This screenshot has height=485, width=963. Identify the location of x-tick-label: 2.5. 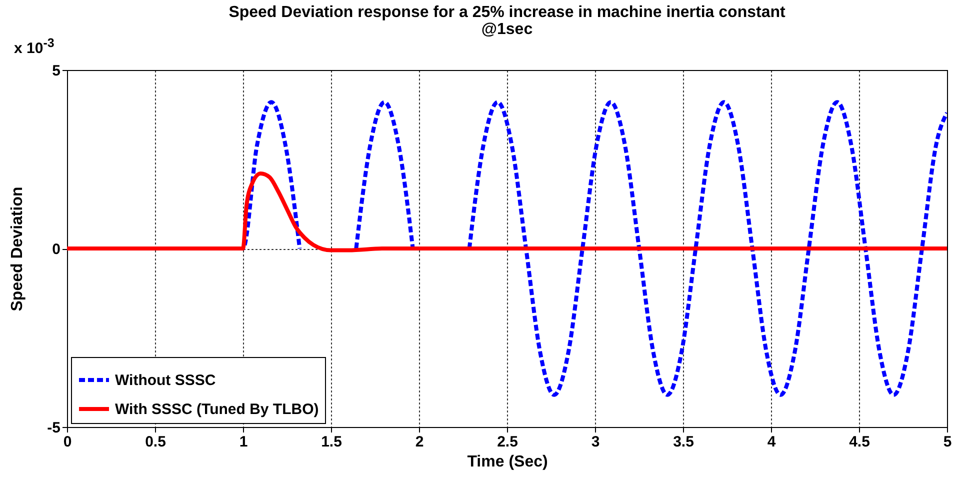
(507, 442).